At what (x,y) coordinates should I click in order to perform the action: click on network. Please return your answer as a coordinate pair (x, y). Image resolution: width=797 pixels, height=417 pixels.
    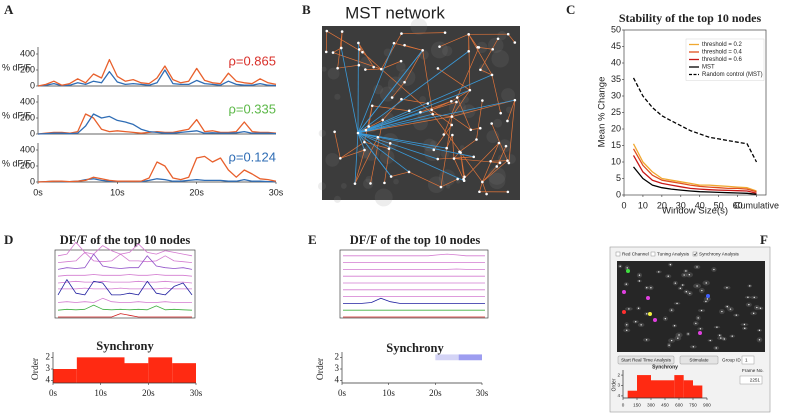
    Looking at the image, I should click on (417, 112).